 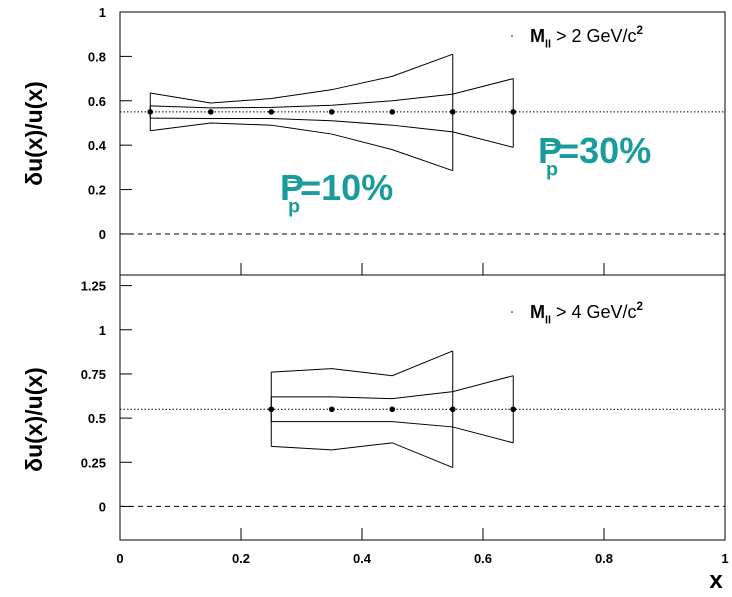 I want to click on y-tick-label: 0.5, so click(x=97, y=418).